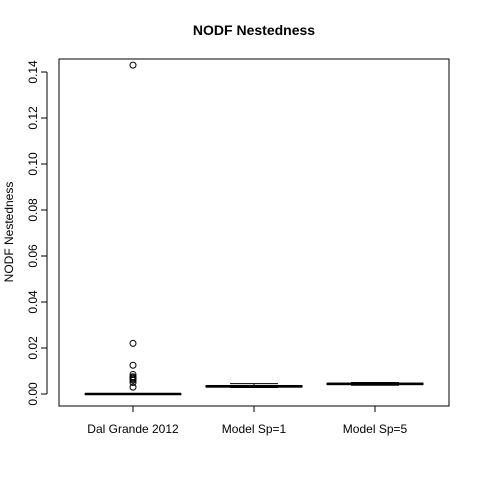 The height and width of the screenshot is (480, 480). Describe the element at coordinates (33, 348) in the screenshot. I see `y-tick-label: 0.02` at that location.